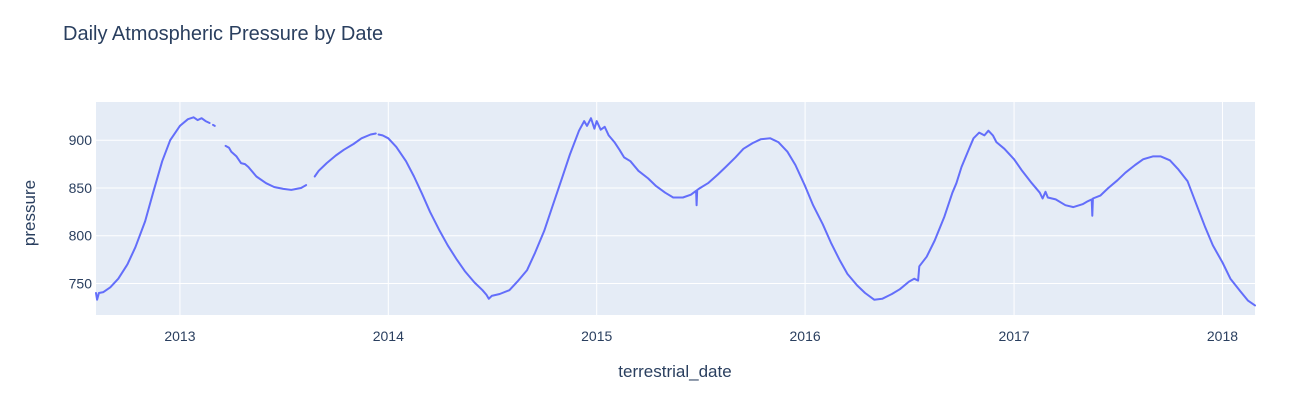 The width and height of the screenshot is (1297, 417). I want to click on chart-title: Daily Atmospheric Pressure by Date, so click(223, 34).